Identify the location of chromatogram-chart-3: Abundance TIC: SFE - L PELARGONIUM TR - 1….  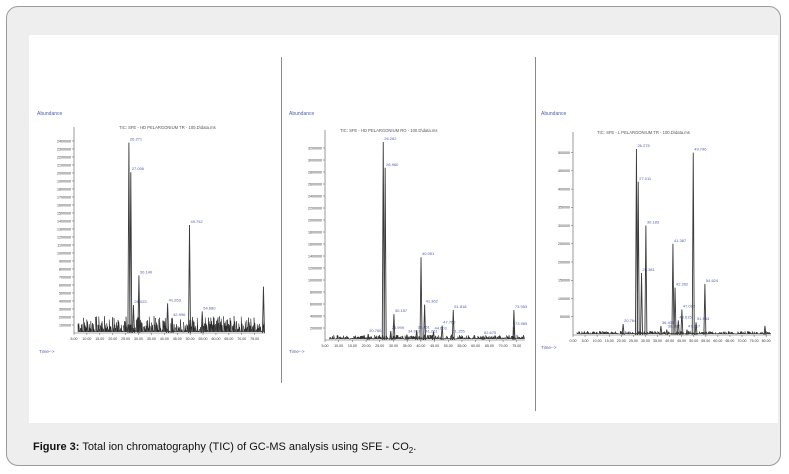
(656, 230).